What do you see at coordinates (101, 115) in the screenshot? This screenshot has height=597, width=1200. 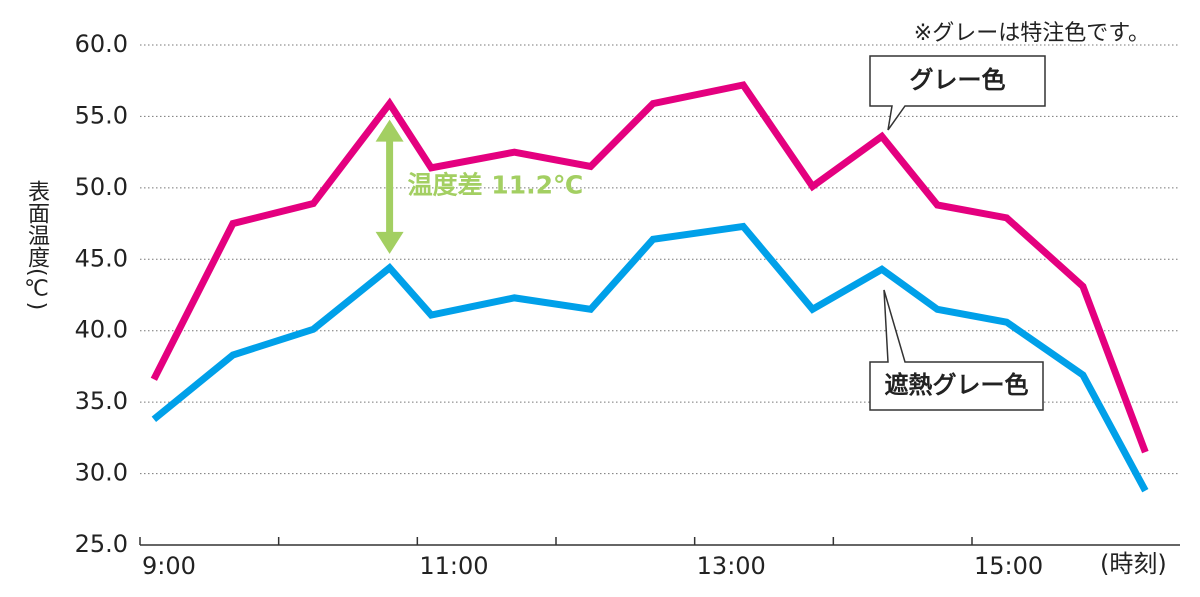 I see `y-tick-label: 55.0` at bounding box center [101, 115].